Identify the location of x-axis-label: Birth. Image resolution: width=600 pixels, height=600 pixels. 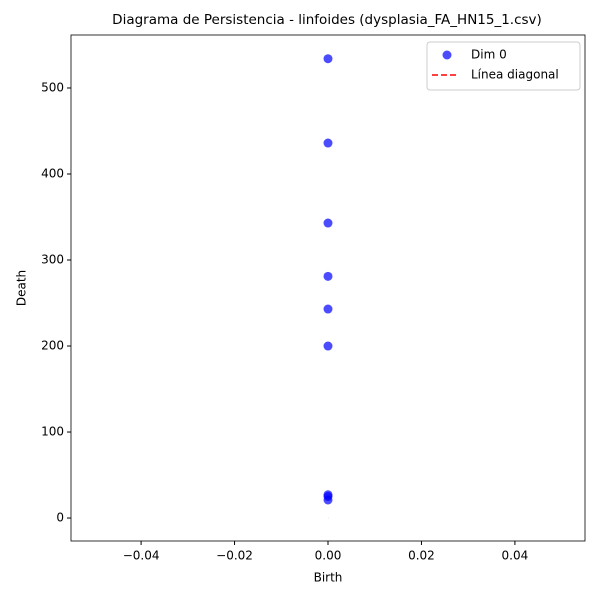
(328, 578).